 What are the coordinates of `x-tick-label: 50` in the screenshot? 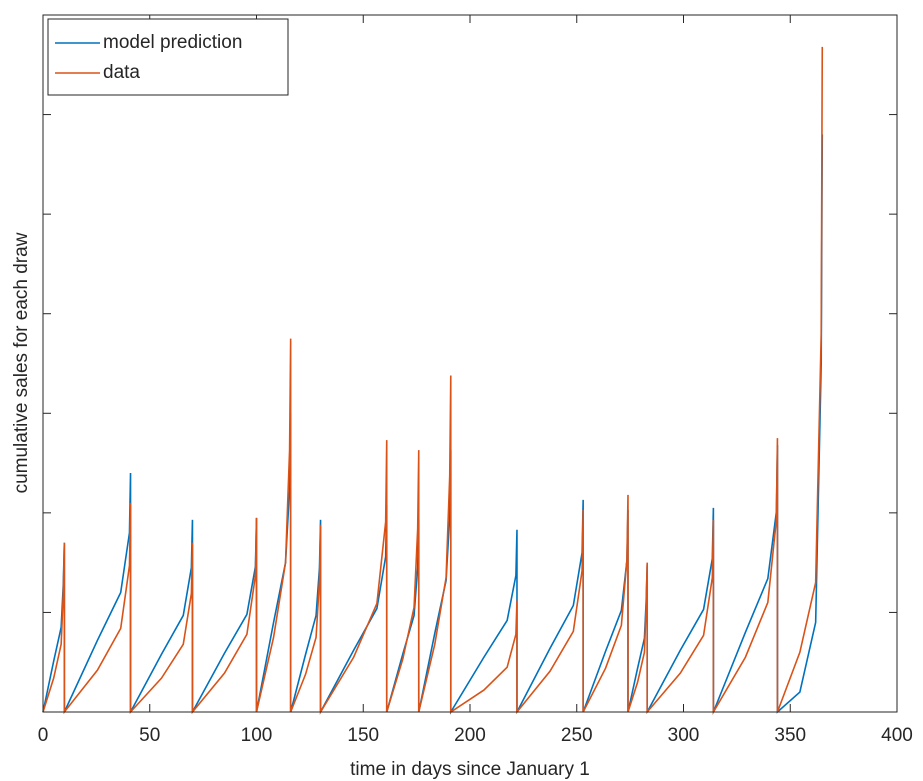 It's located at (149, 735).